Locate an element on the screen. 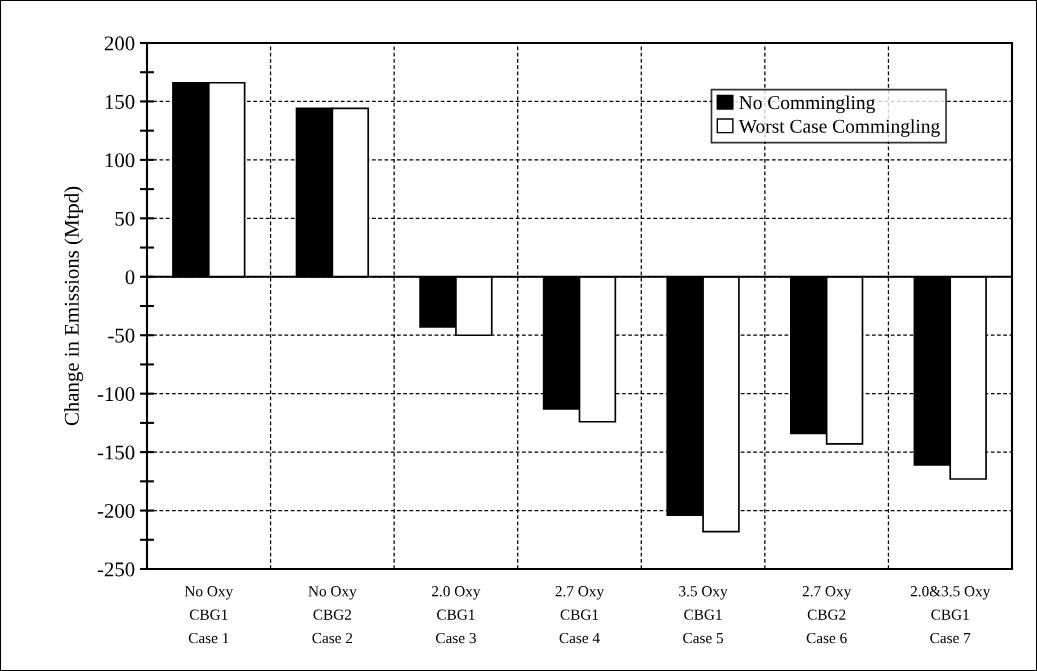 Image resolution: width=1037 pixels, height=671 pixels. y-axis-title: Change in Emissions (Mtpd) is located at coordinates (74, 306).